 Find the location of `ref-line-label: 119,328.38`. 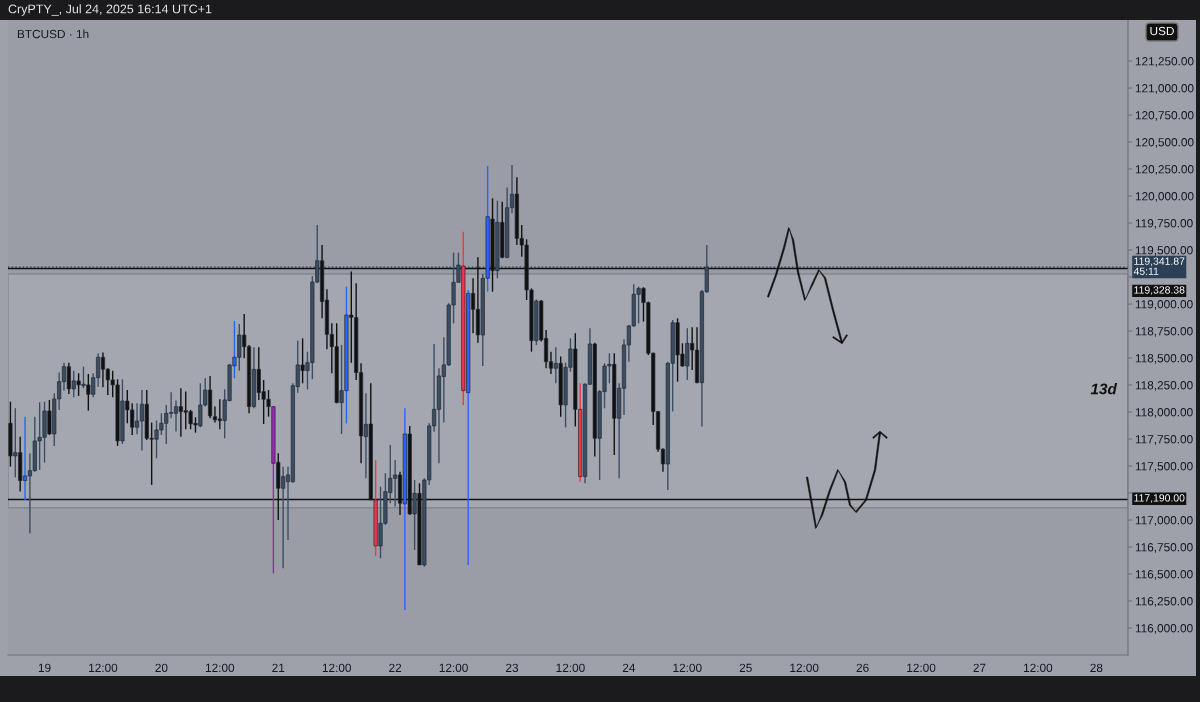

ref-line-label: 119,328.38 is located at coordinates (1159, 290).